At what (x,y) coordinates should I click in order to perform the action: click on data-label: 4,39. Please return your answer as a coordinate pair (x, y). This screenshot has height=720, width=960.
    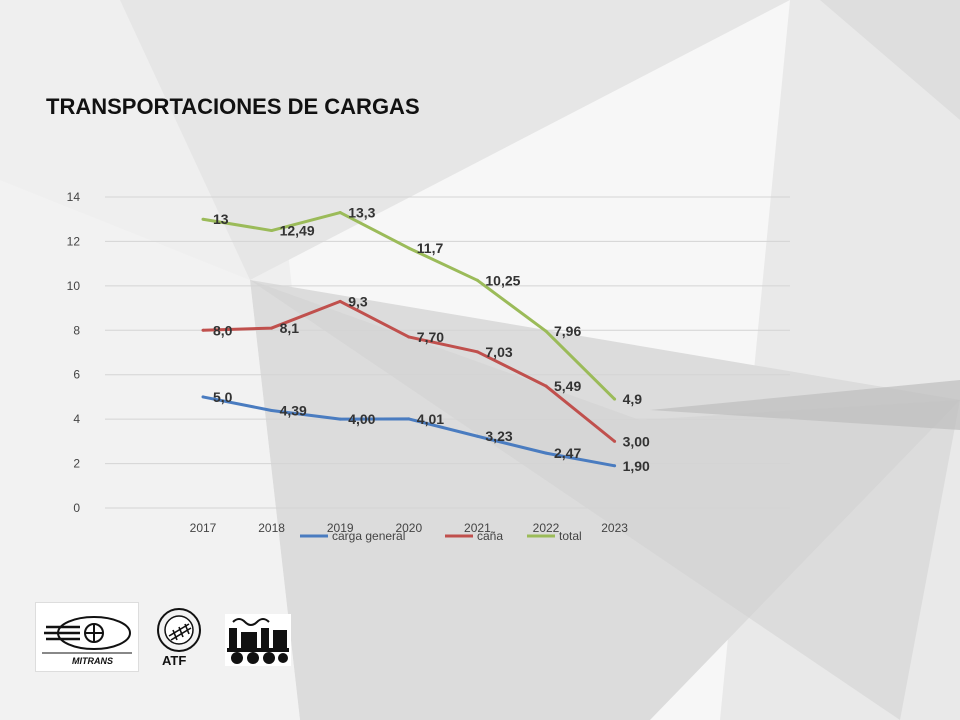
    Looking at the image, I should click on (293, 410).